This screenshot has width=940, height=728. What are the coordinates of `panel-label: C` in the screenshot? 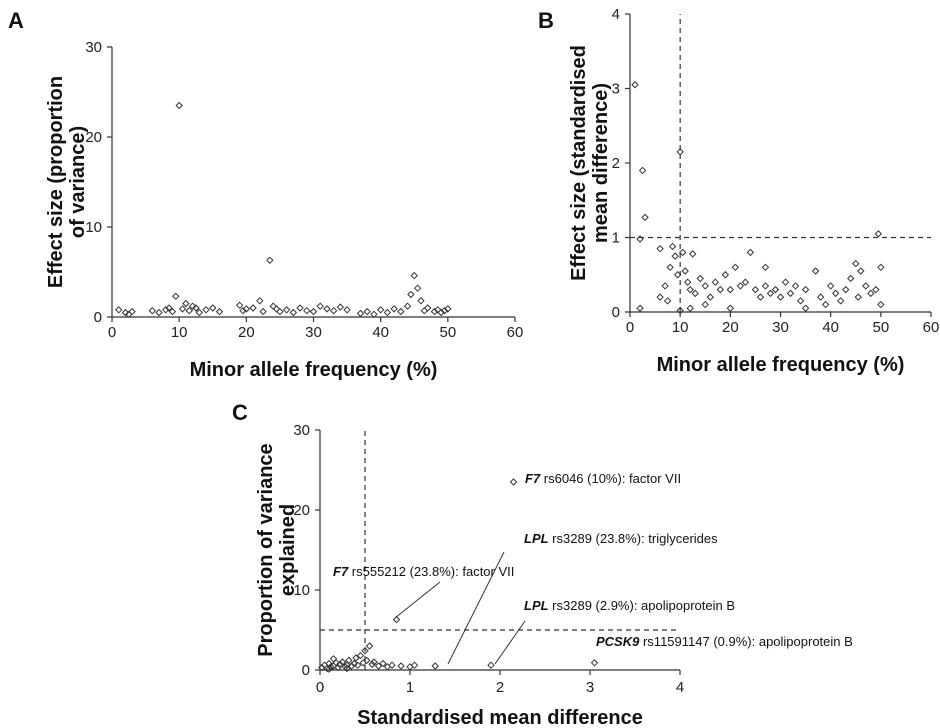 It's located at (240, 412).